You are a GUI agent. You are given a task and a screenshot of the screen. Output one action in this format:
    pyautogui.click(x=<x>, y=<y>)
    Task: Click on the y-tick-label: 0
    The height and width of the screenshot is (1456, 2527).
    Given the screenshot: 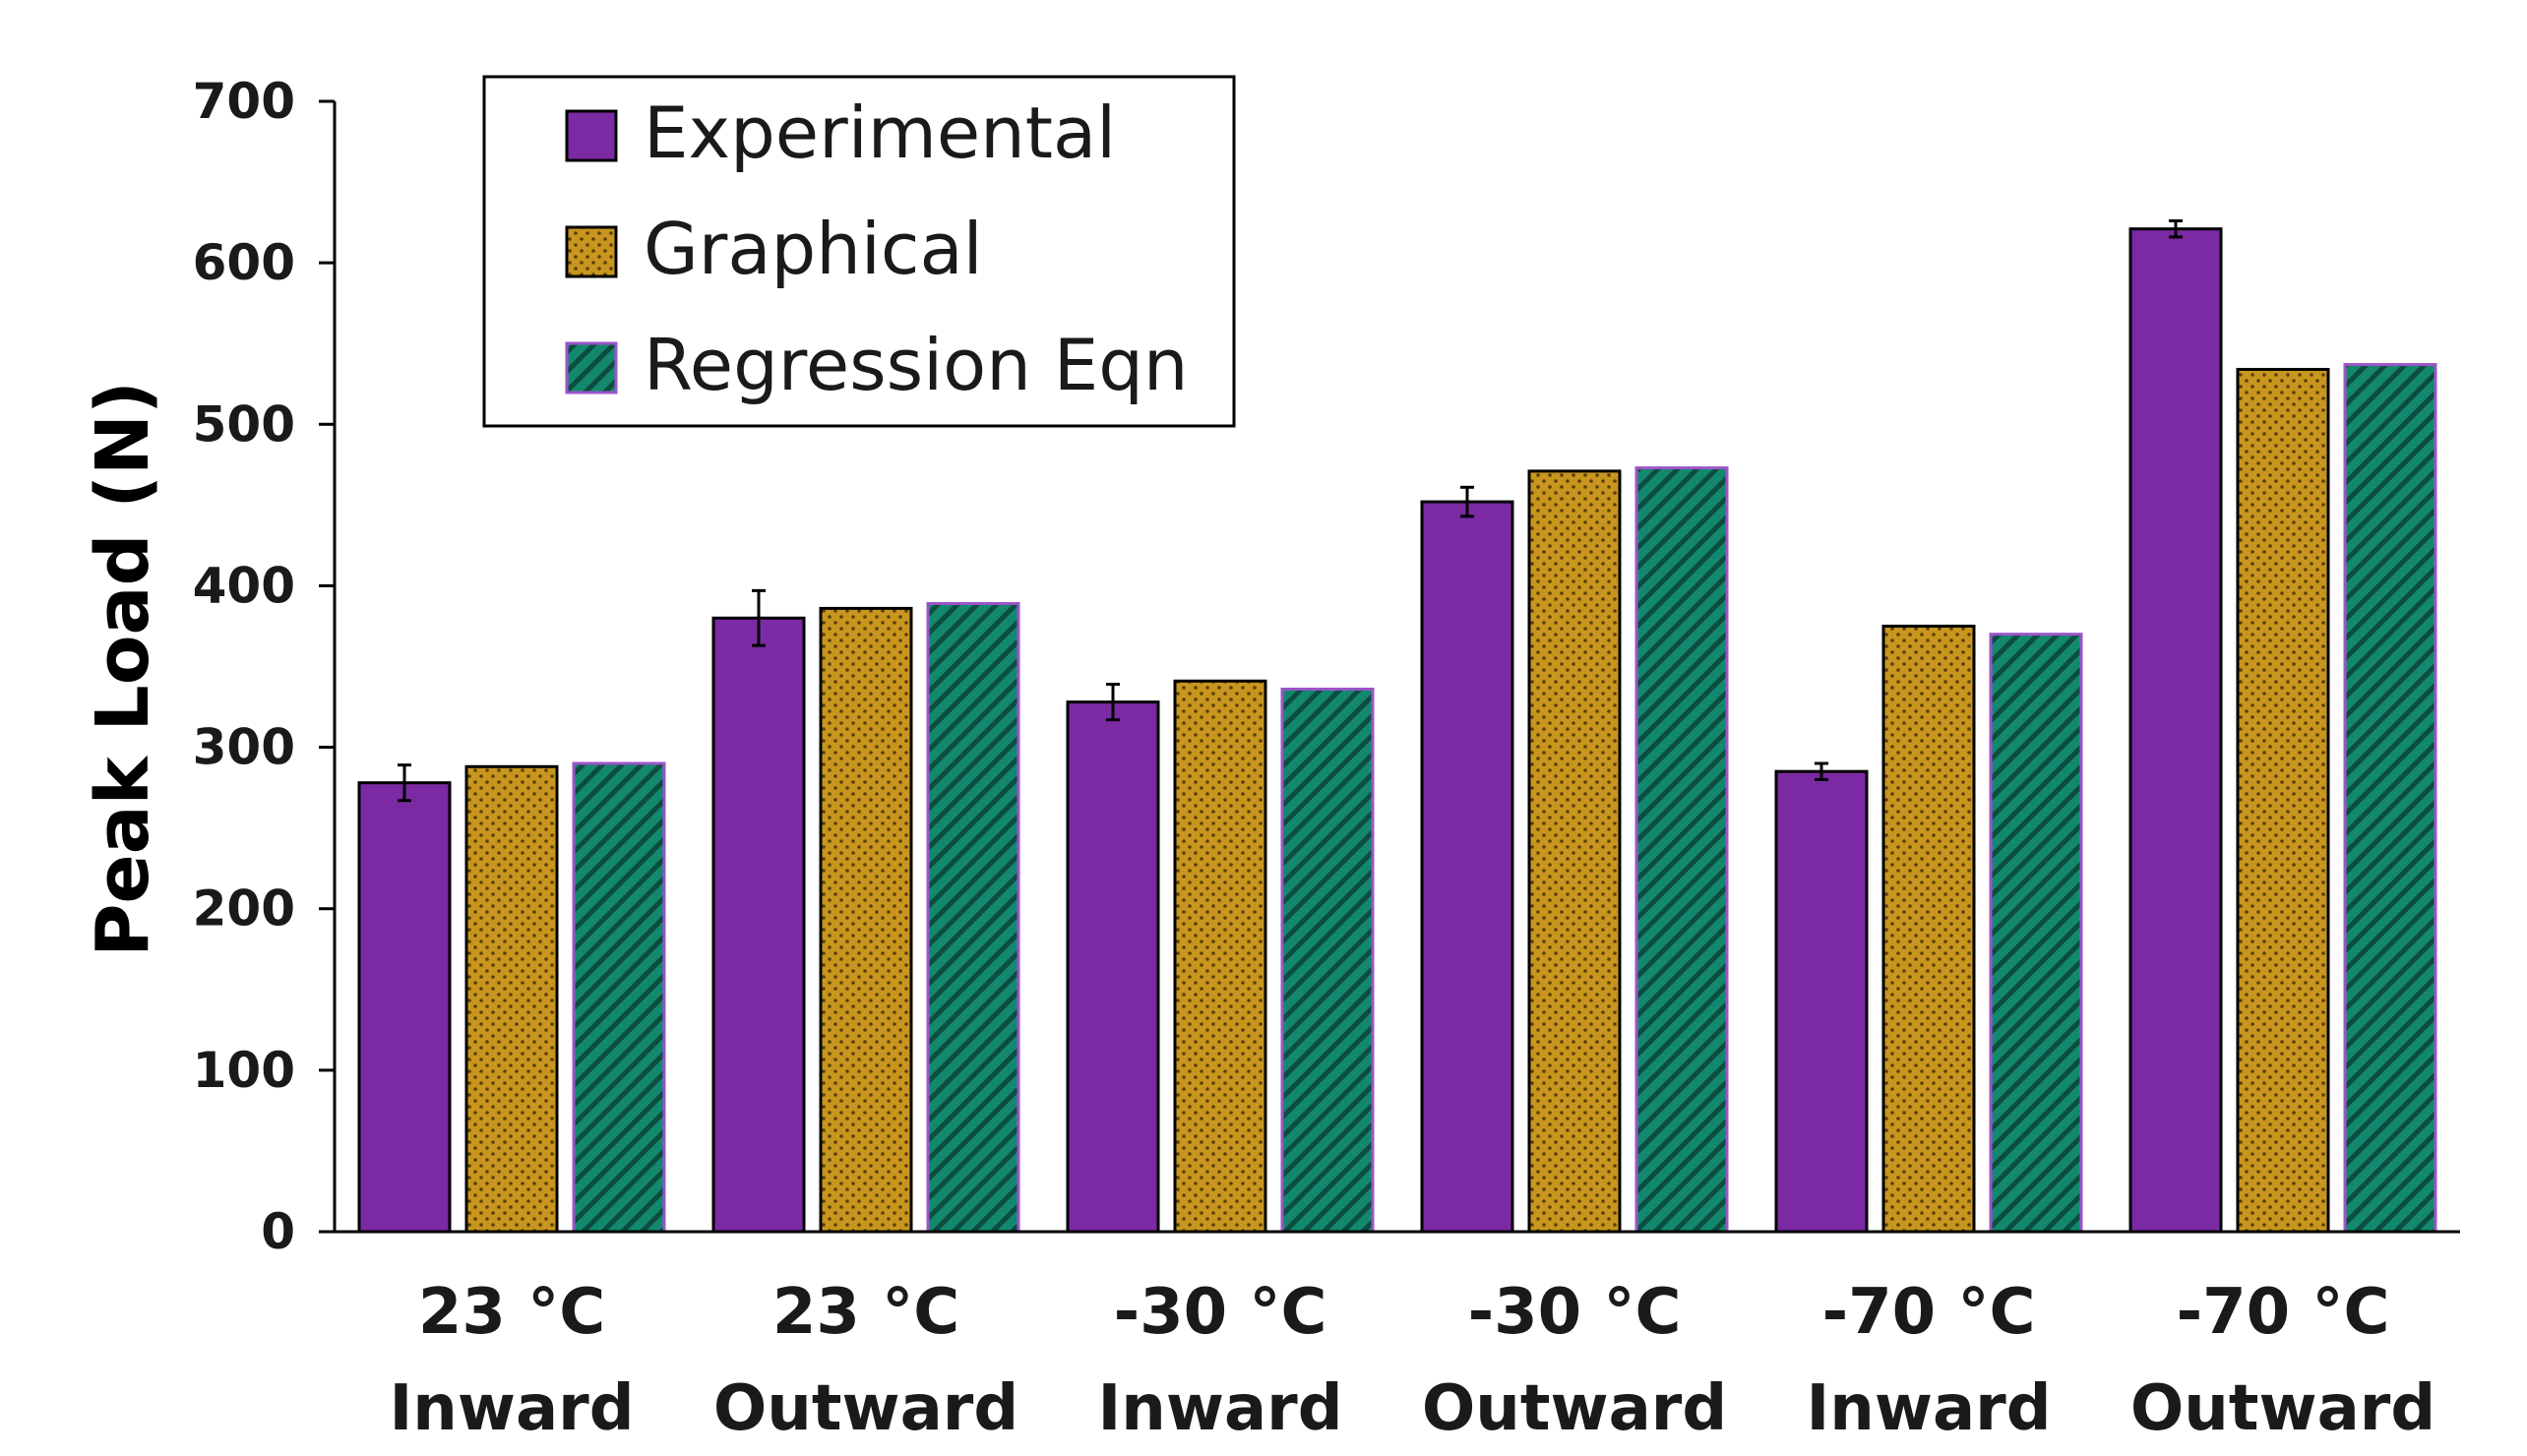 What is the action you would take?
    pyautogui.click(x=278, y=1231)
    